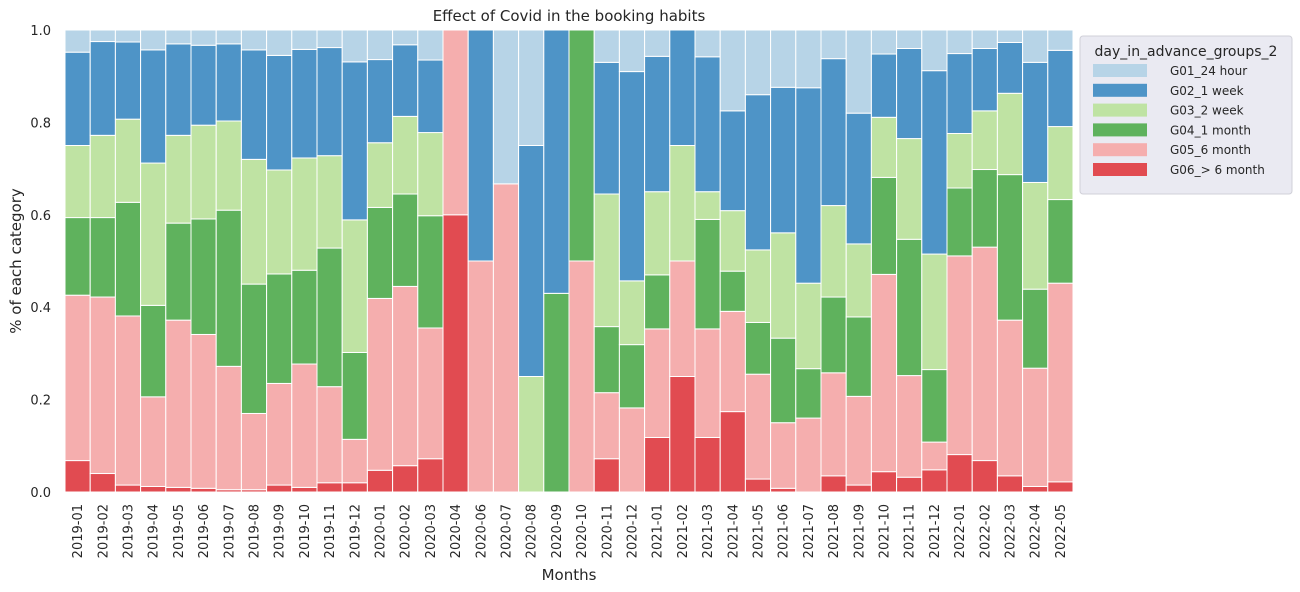 The width and height of the screenshot is (1300, 592). What do you see at coordinates (959, 222) in the screenshot?
I see `bar-segment-2022-01-s2` at bounding box center [959, 222].